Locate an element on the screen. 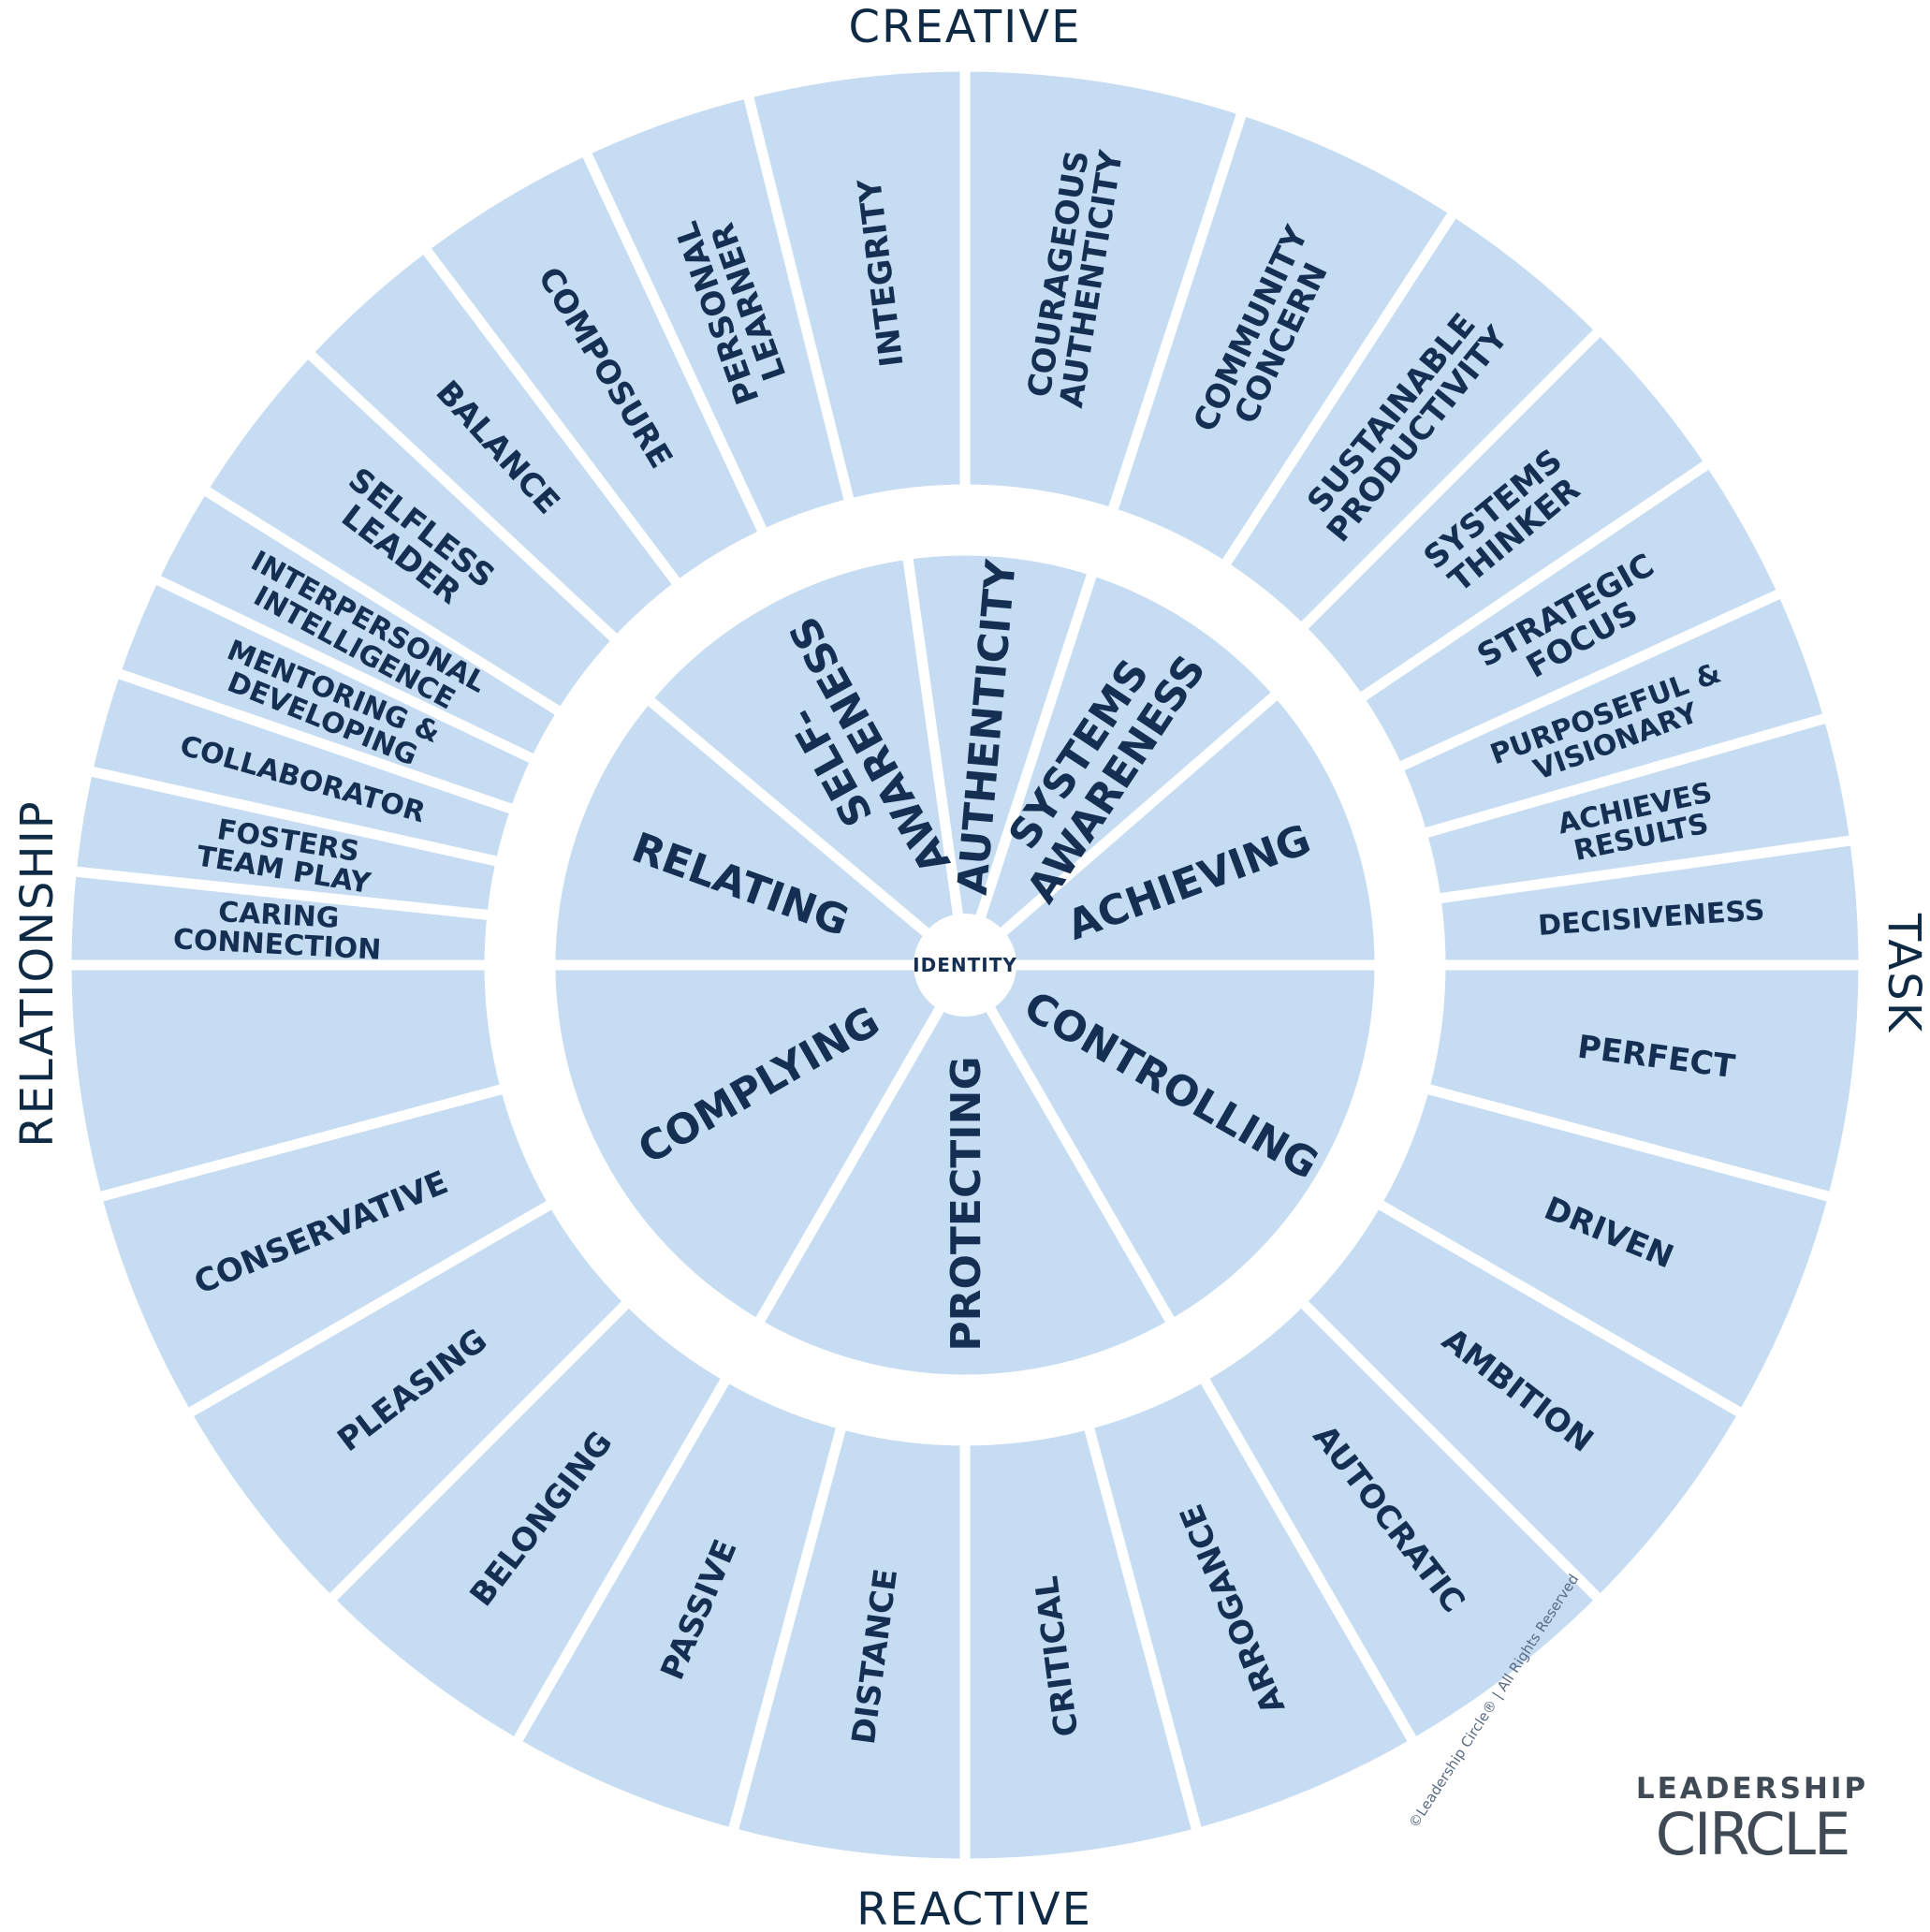  inner-segment-relating is located at coordinates (762, 831).